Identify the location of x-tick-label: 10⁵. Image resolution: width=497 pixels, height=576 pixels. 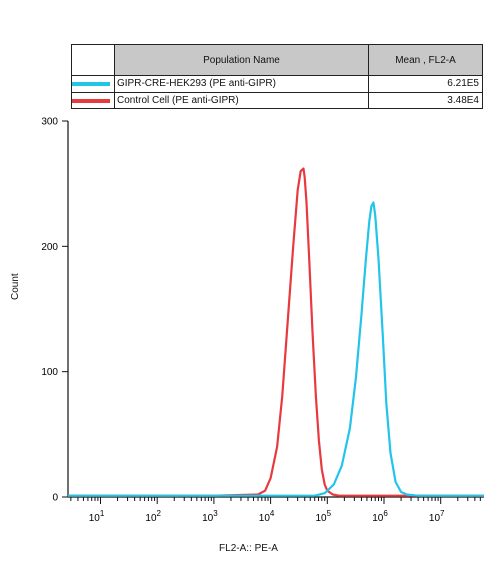
(324, 516).